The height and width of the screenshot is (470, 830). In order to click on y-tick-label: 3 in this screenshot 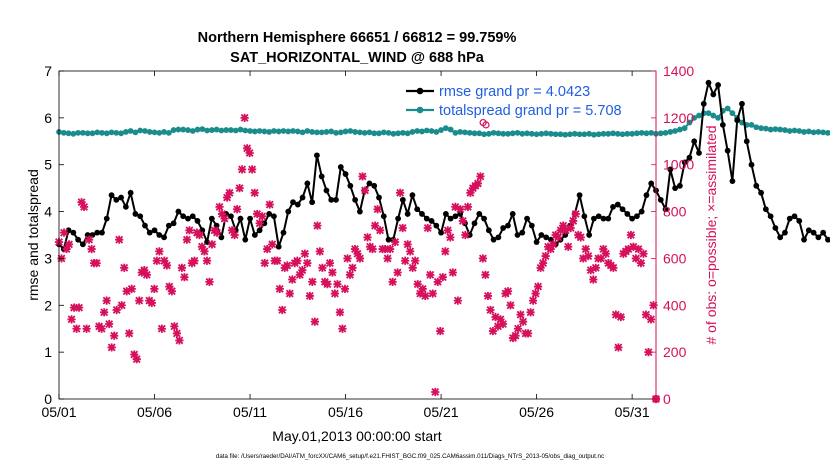, I will do `click(48, 258)`.